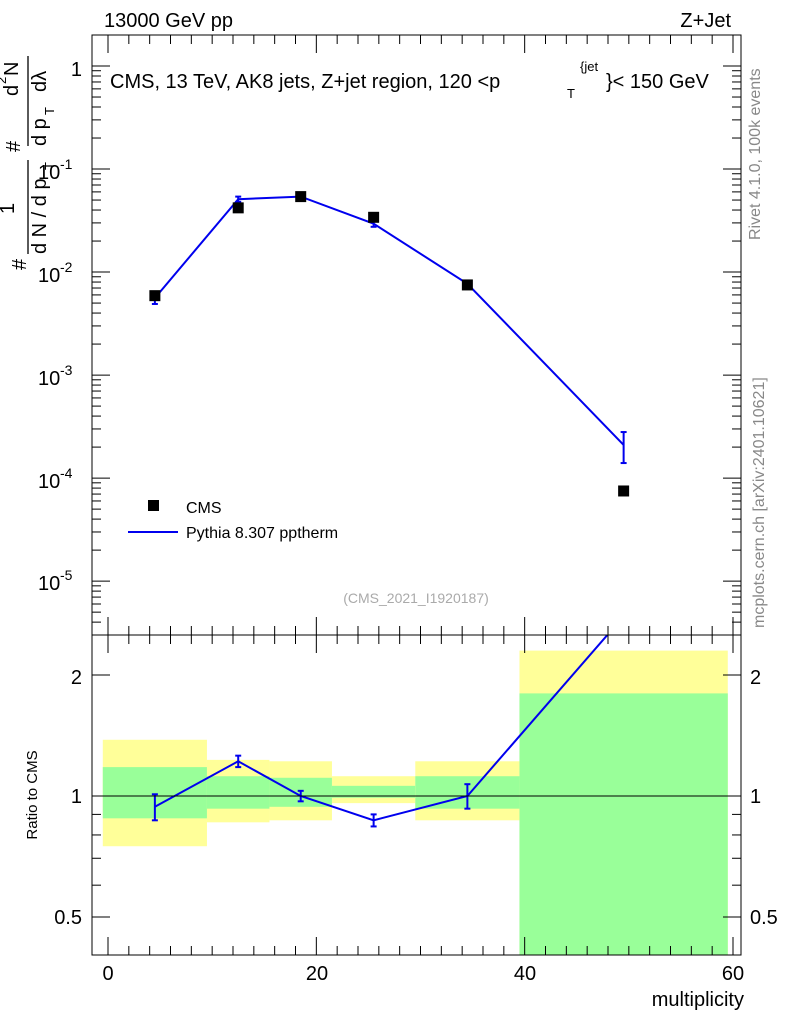 The image size is (786, 1024). I want to click on xtick-label-0: 0, so click(107, 974).